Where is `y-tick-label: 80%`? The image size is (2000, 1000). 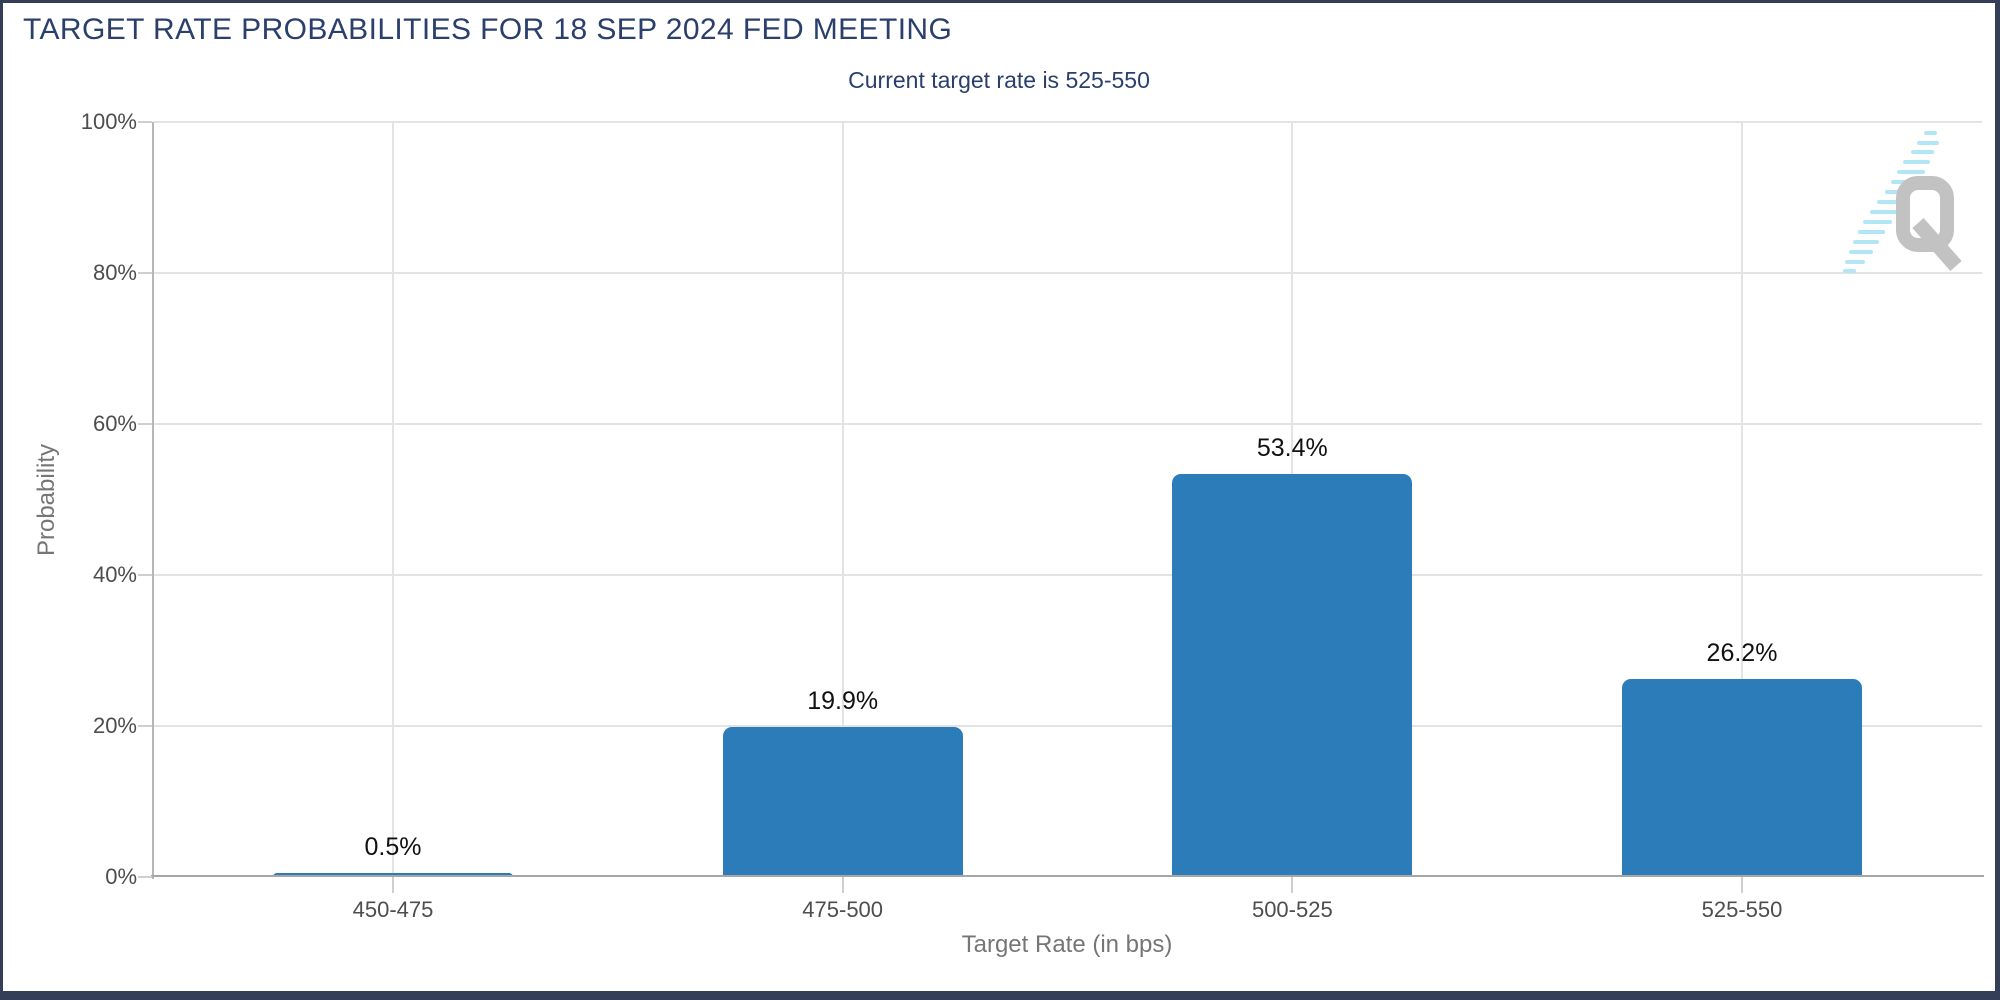
y-tick-label: 80% is located at coordinates (114, 272).